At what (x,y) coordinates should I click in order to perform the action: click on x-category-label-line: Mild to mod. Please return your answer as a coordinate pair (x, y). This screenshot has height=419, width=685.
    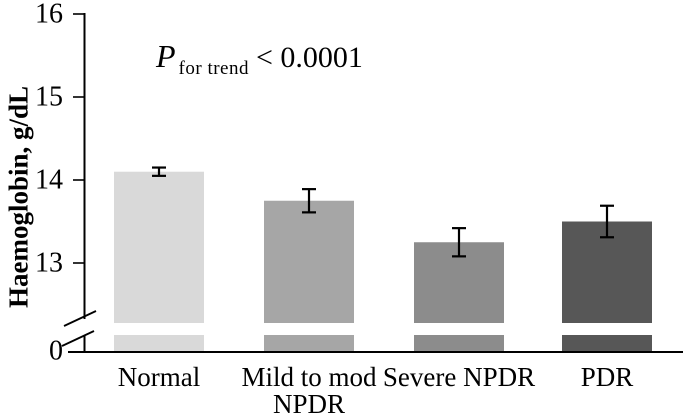
    Looking at the image, I should click on (309, 377).